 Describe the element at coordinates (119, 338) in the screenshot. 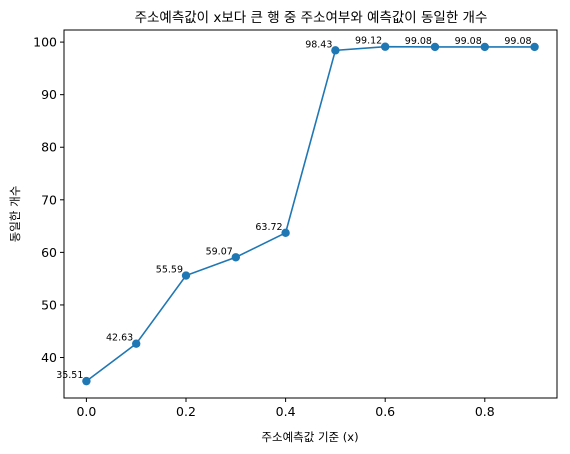

I see `data-label: 42.63` at that location.